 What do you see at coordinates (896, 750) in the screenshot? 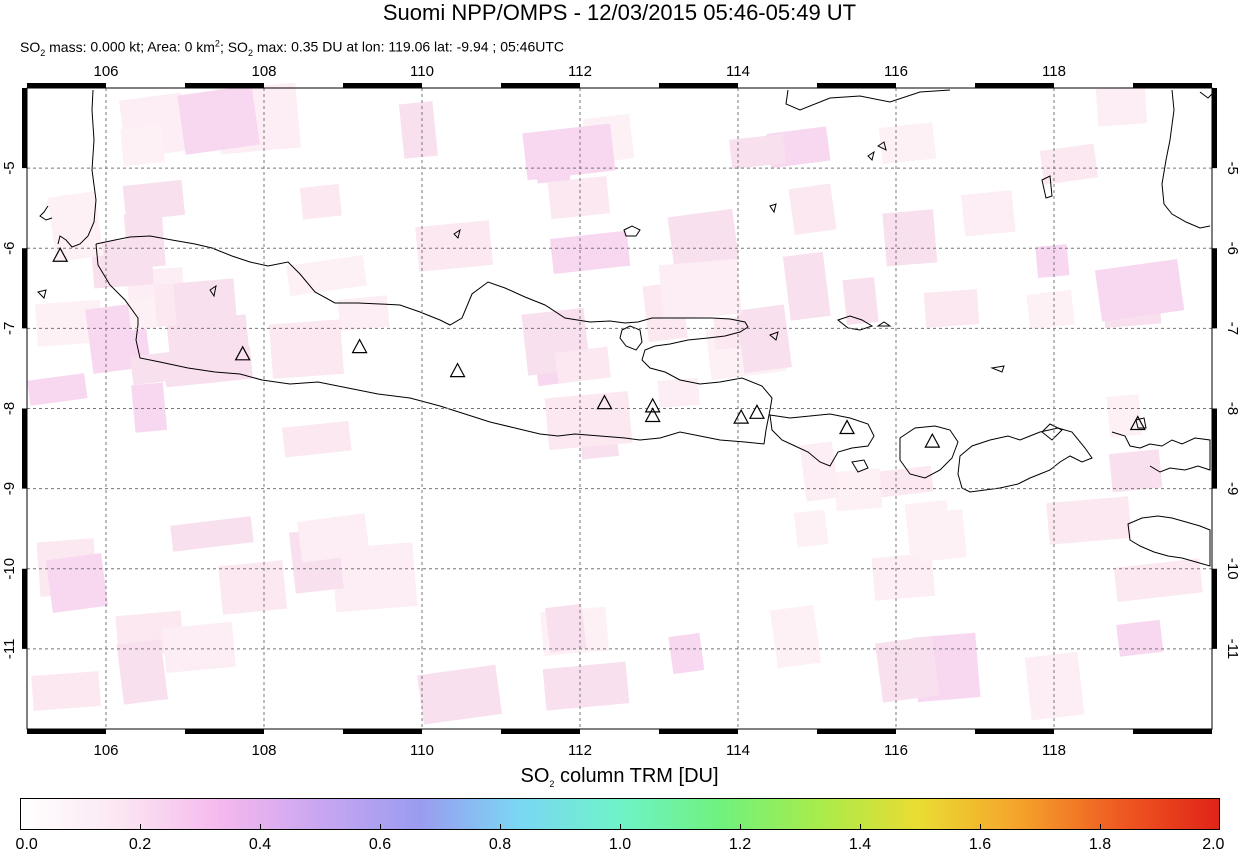
I see `axis-tick-label: 116` at bounding box center [896, 750].